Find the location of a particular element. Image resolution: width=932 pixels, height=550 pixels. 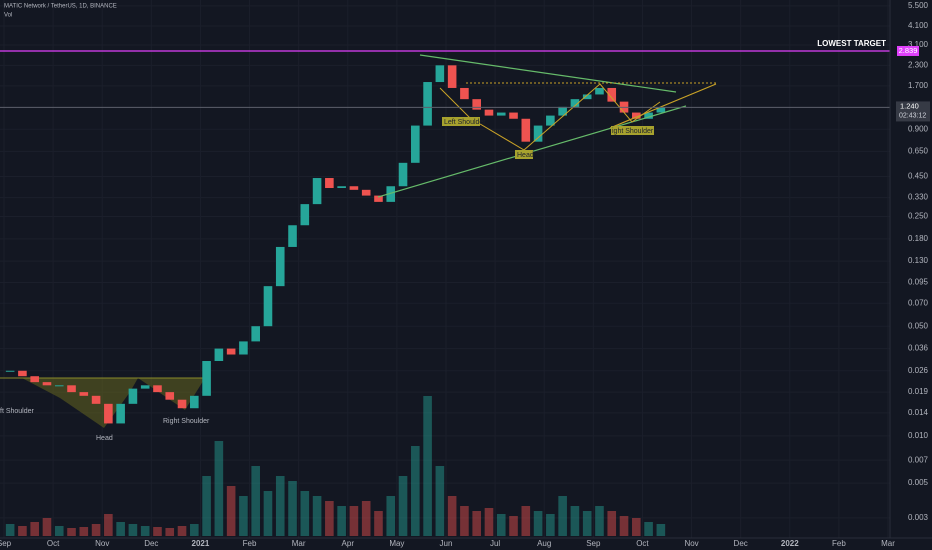

x-tick-label: Jun is located at coordinates (446, 543).